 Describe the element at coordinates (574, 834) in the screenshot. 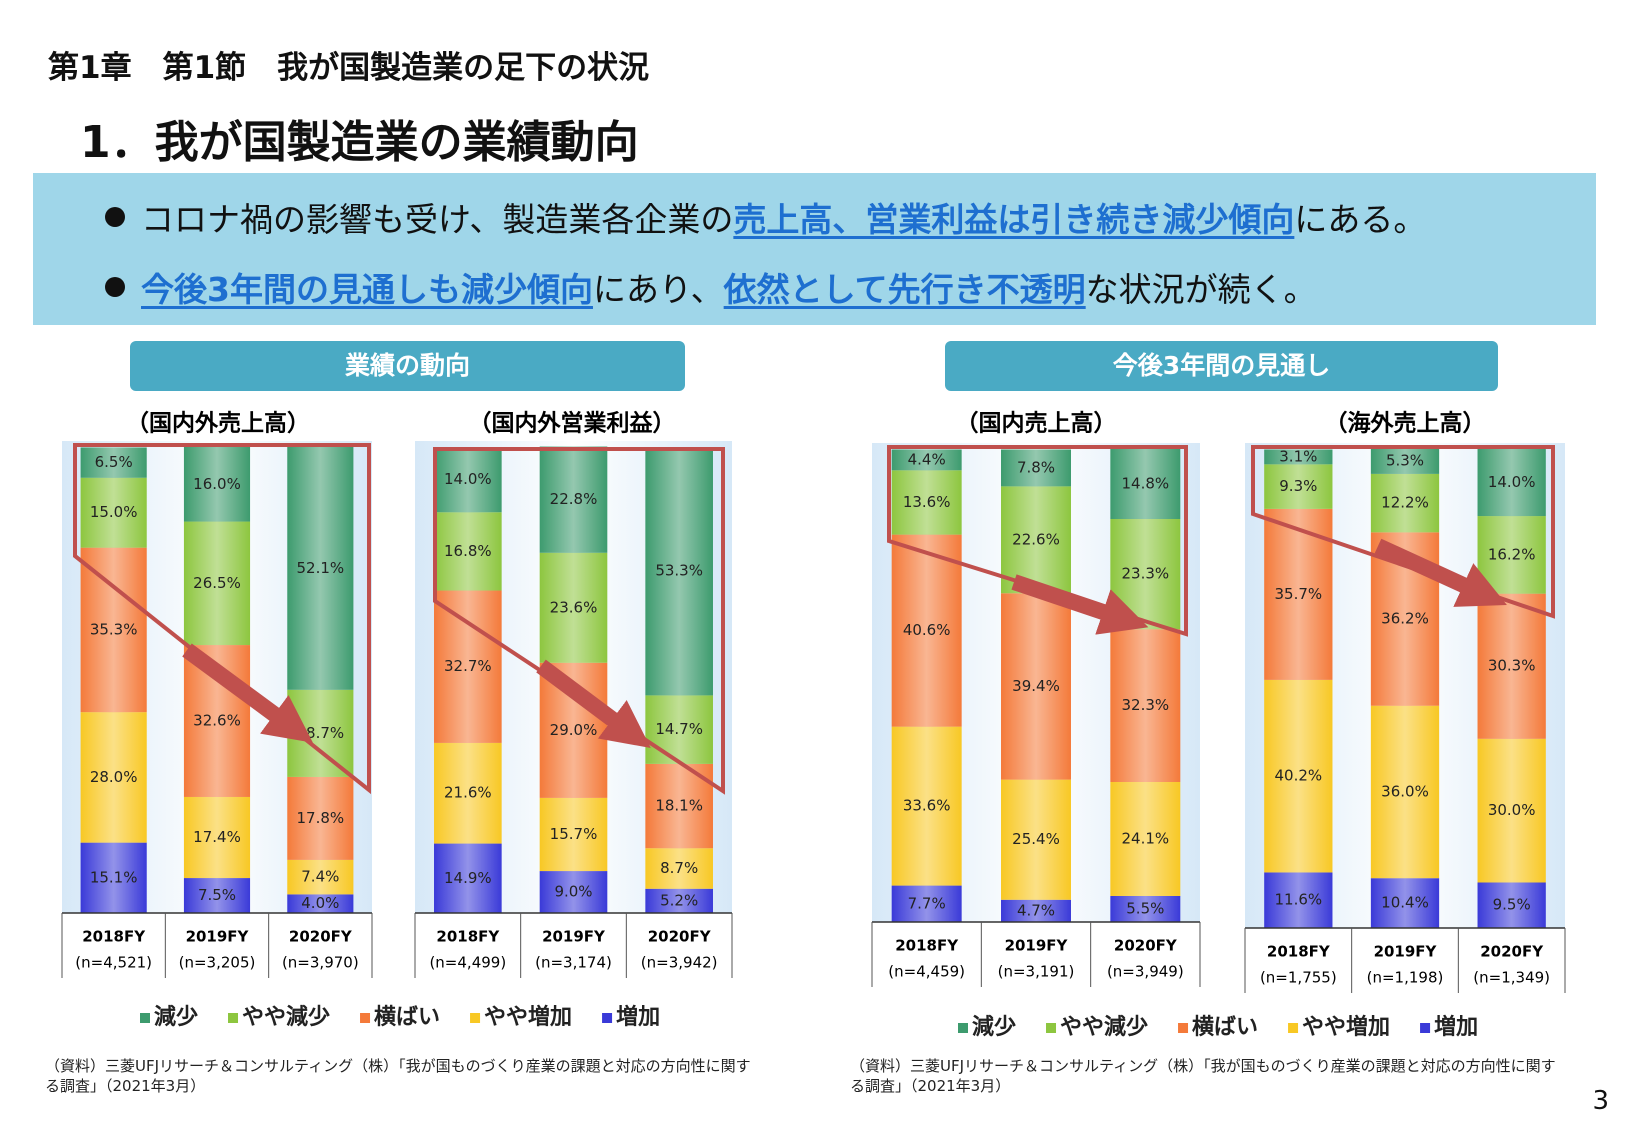

I see `data-label: 15.7%` at that location.